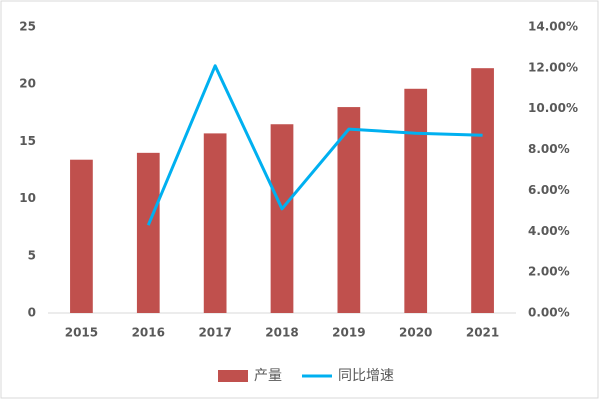 Image resolution: width=600 pixels, height=400 pixels. What do you see at coordinates (415, 333) in the screenshot?
I see `x-tick-label: 2020` at bounding box center [415, 333].